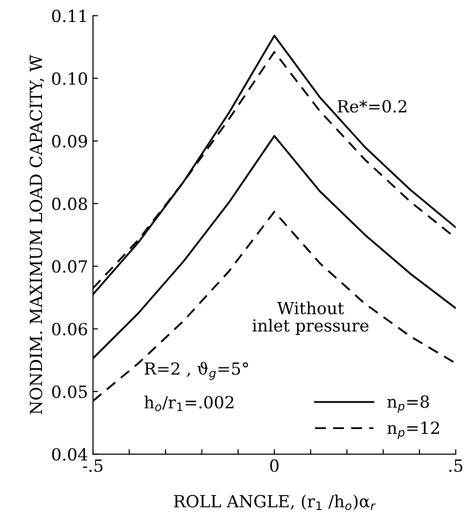  Describe the element at coordinates (70, 204) in the screenshot. I see `y-tick-label: 0.08` at that location.